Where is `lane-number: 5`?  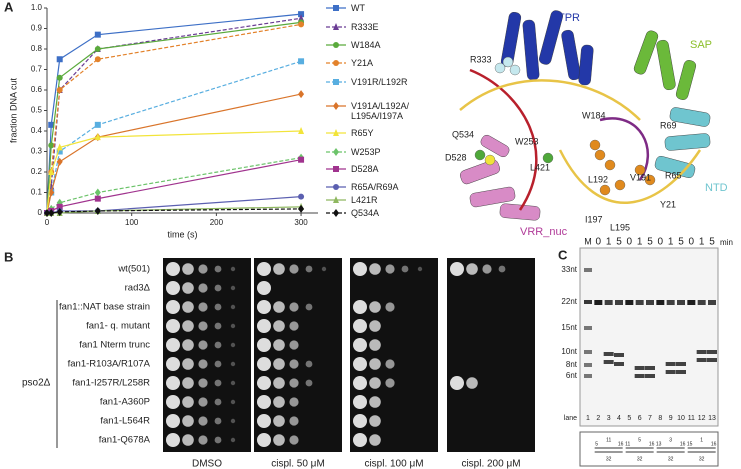
lane-number: 5 is located at coordinates (629, 418).